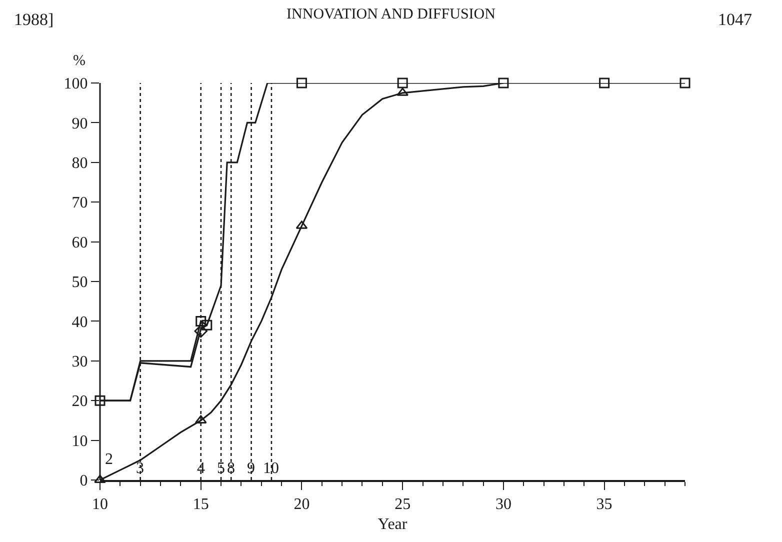 This screenshot has height=542, width=782. Describe the element at coordinates (735, 19) in the screenshot. I see `text: 1047` at that location.